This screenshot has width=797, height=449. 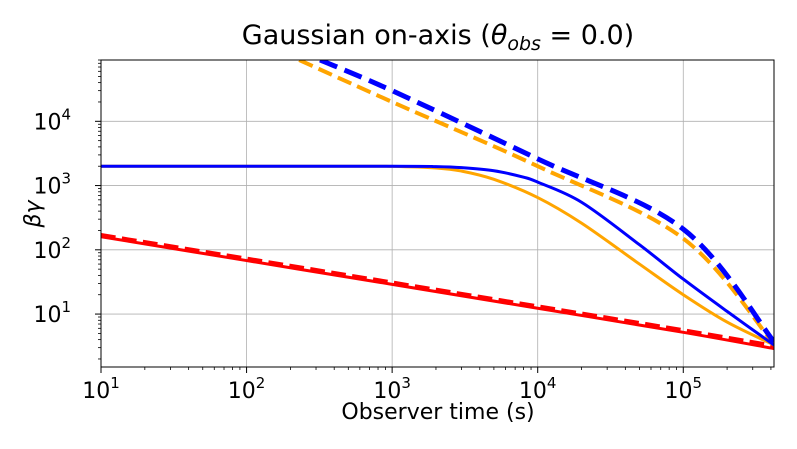 What do you see at coordinates (52, 313) in the screenshot?
I see `y-tick-label: 10¹` at bounding box center [52, 313].